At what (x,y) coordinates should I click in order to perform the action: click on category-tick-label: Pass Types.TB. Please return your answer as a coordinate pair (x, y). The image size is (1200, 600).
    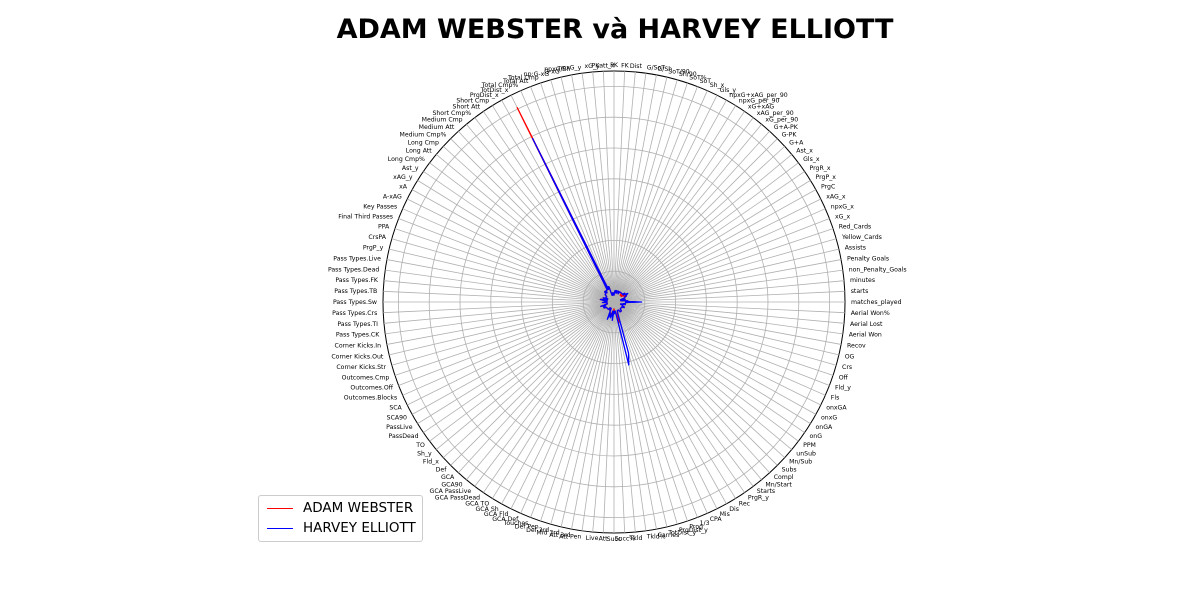
    Looking at the image, I should click on (355, 291).